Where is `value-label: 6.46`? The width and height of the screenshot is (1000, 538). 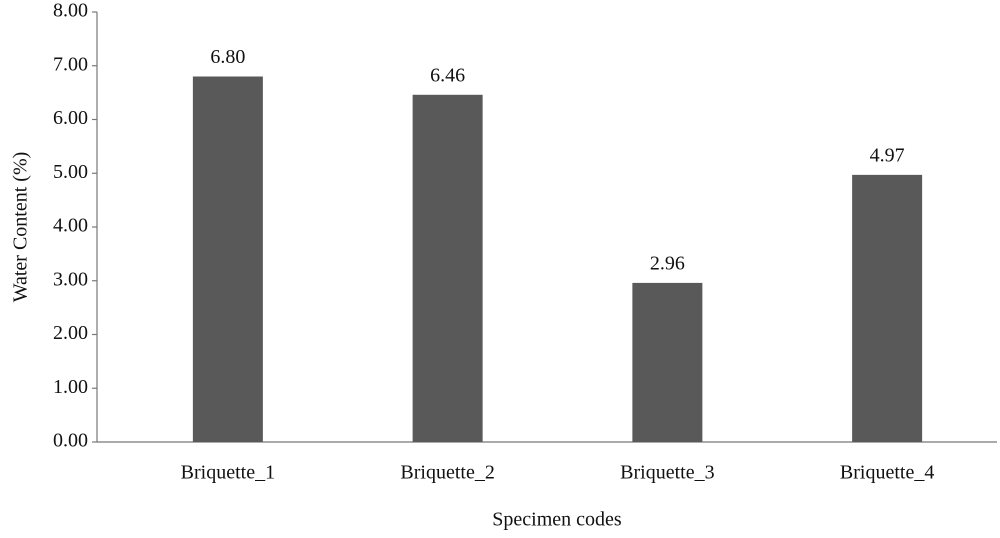 value-label: 6.46 is located at coordinates (447, 75).